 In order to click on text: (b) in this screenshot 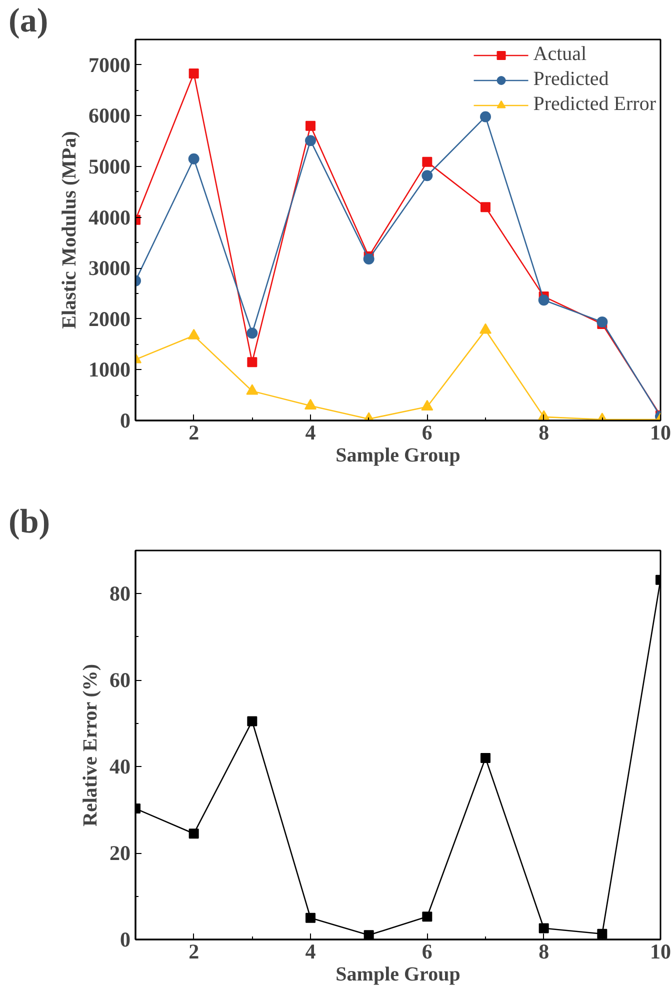, I will do `click(29, 522)`.